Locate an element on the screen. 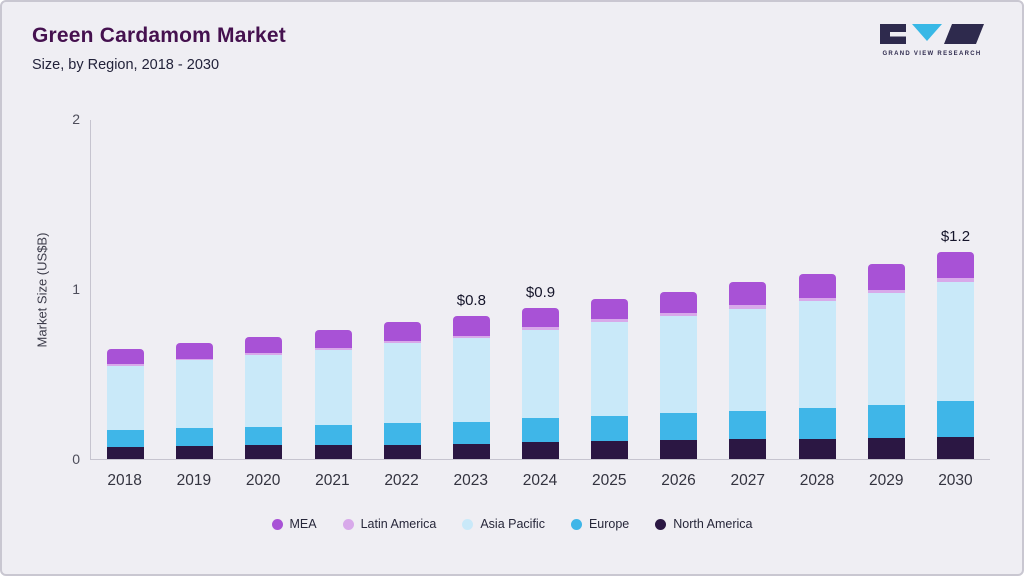 This screenshot has height=576, width=1024. x-tick-label-2029: 2029 is located at coordinates (886, 480).